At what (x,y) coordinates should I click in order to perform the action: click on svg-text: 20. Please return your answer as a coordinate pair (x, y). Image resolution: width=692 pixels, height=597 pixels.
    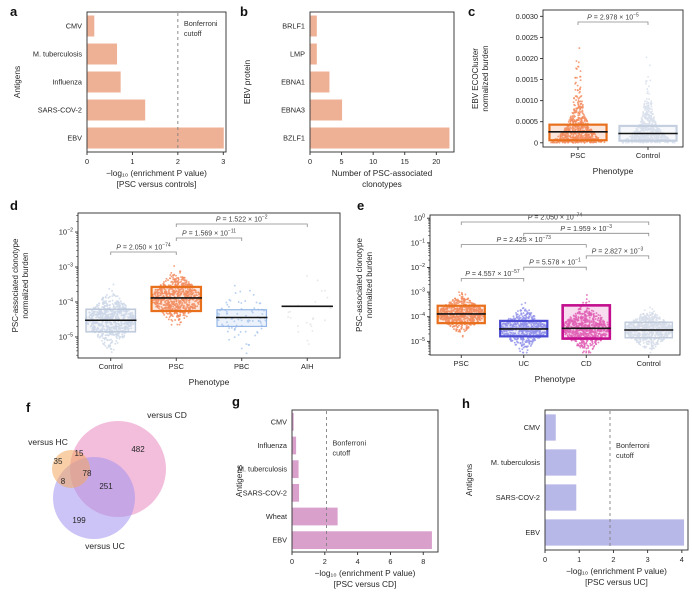
    Looking at the image, I should click on (436, 161).